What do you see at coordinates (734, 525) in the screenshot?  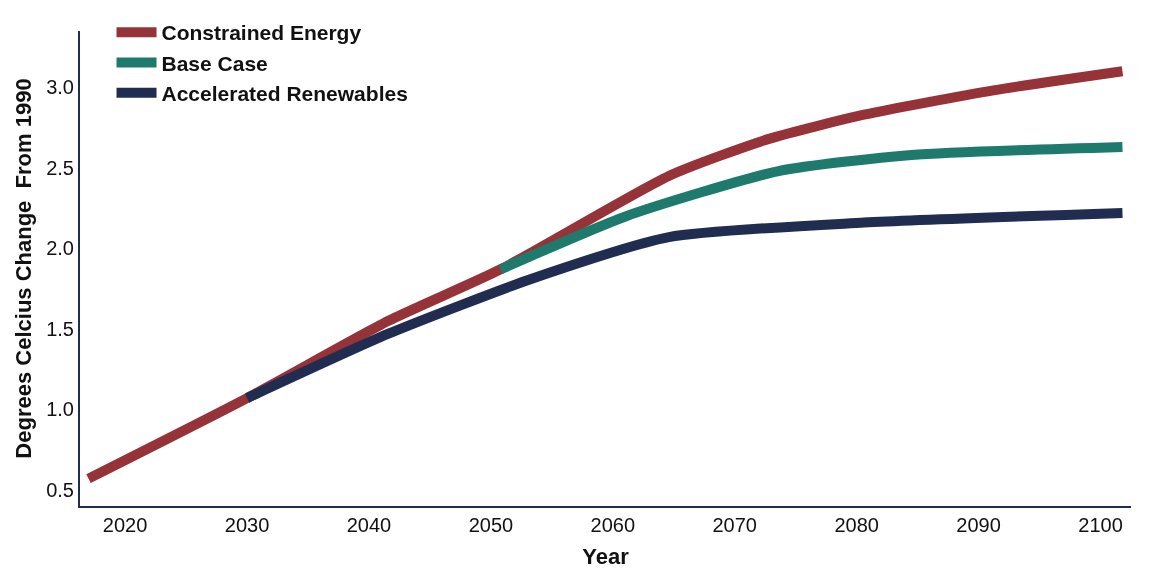 I see `x-tick-label: 2070` at bounding box center [734, 525].